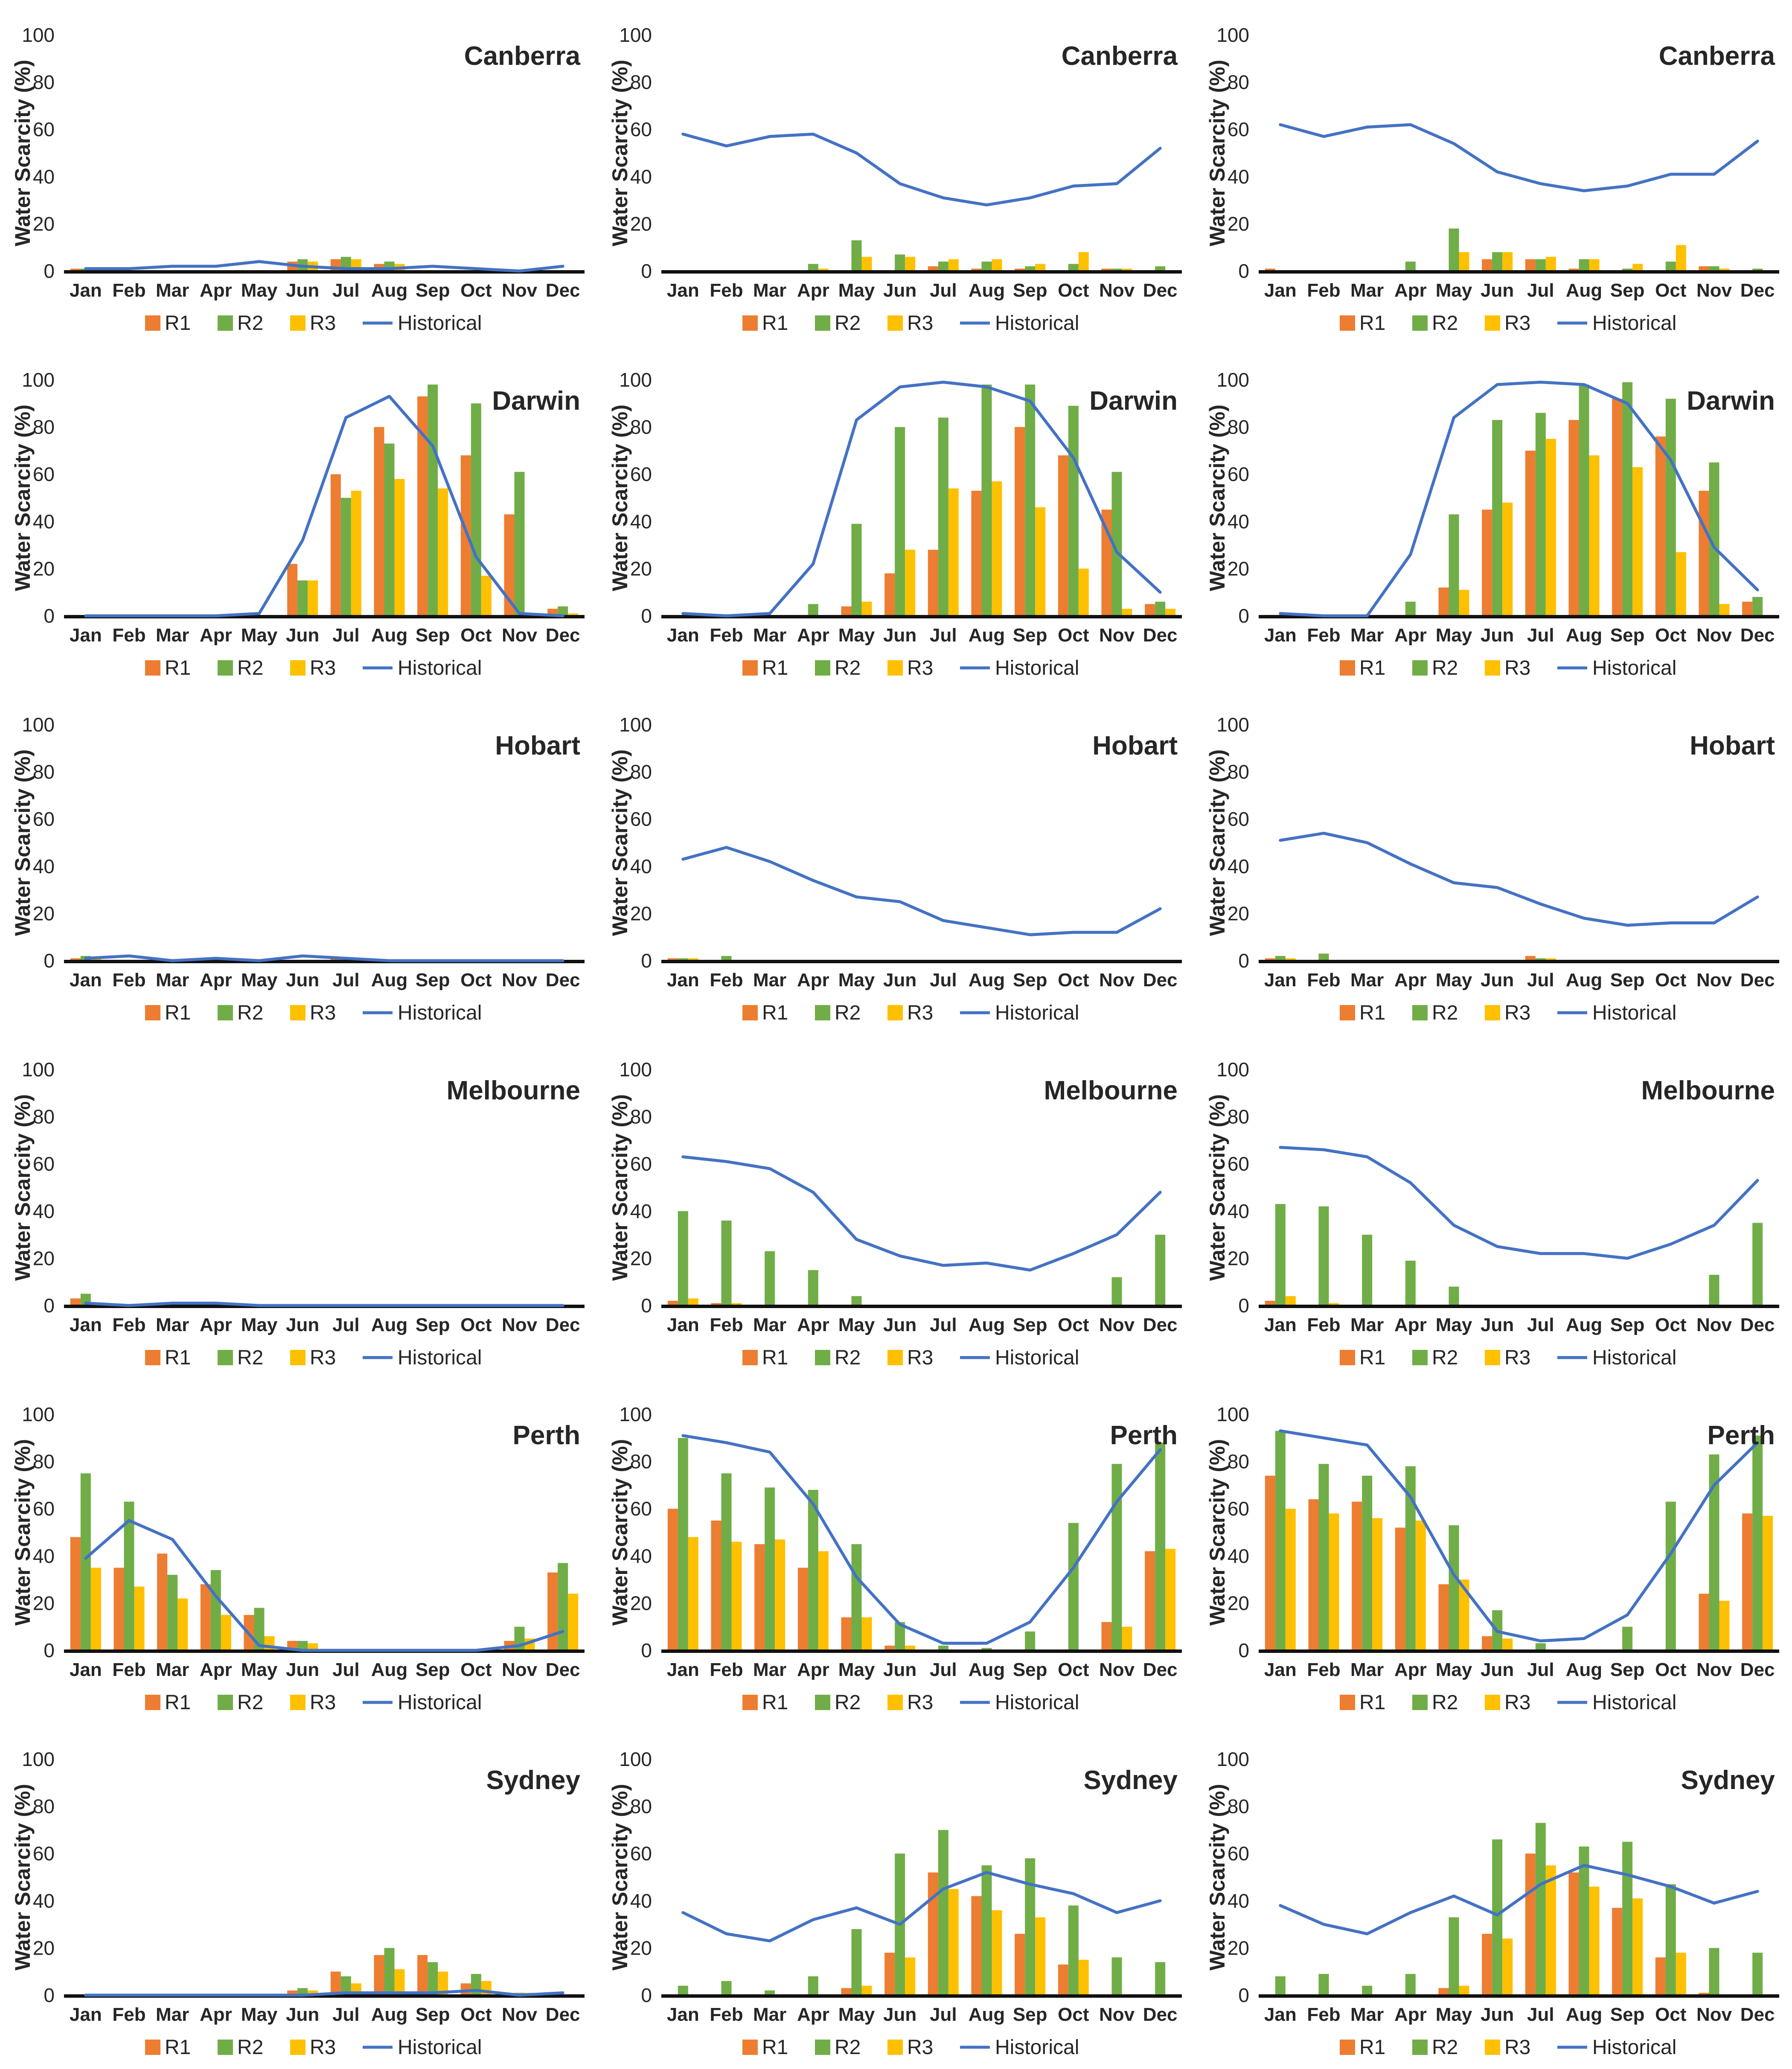 The image size is (1792, 2069). What do you see at coordinates (922, 1213) in the screenshot?
I see `series-line-historical` at bounding box center [922, 1213].